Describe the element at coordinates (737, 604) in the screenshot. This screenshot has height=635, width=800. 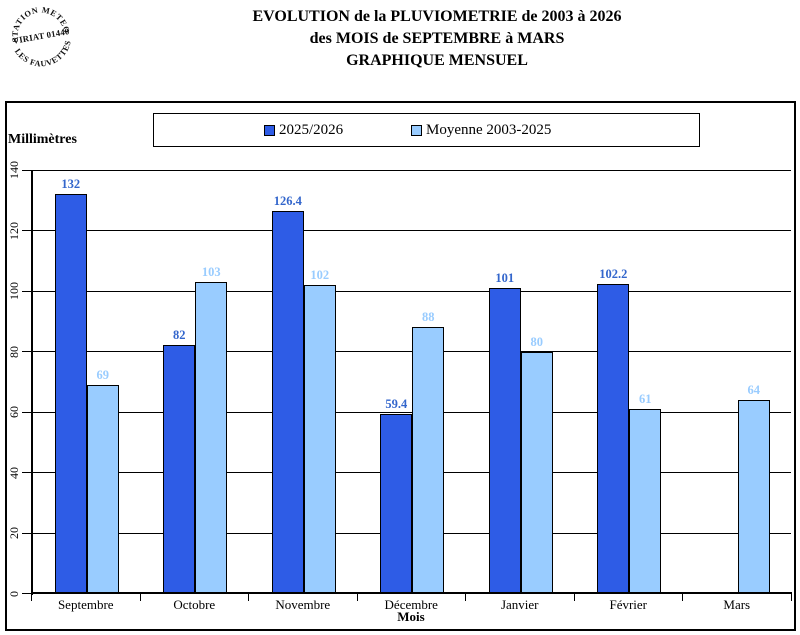
I see `x-category-label-mars: Mars` at that location.